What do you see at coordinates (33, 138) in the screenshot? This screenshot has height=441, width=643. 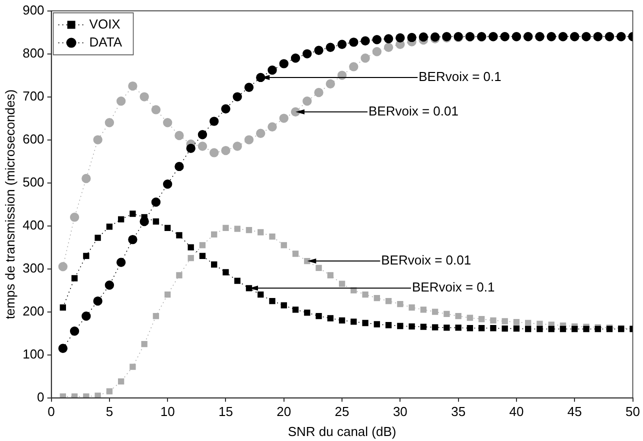 I see `y-tick-label: 600` at bounding box center [33, 138].